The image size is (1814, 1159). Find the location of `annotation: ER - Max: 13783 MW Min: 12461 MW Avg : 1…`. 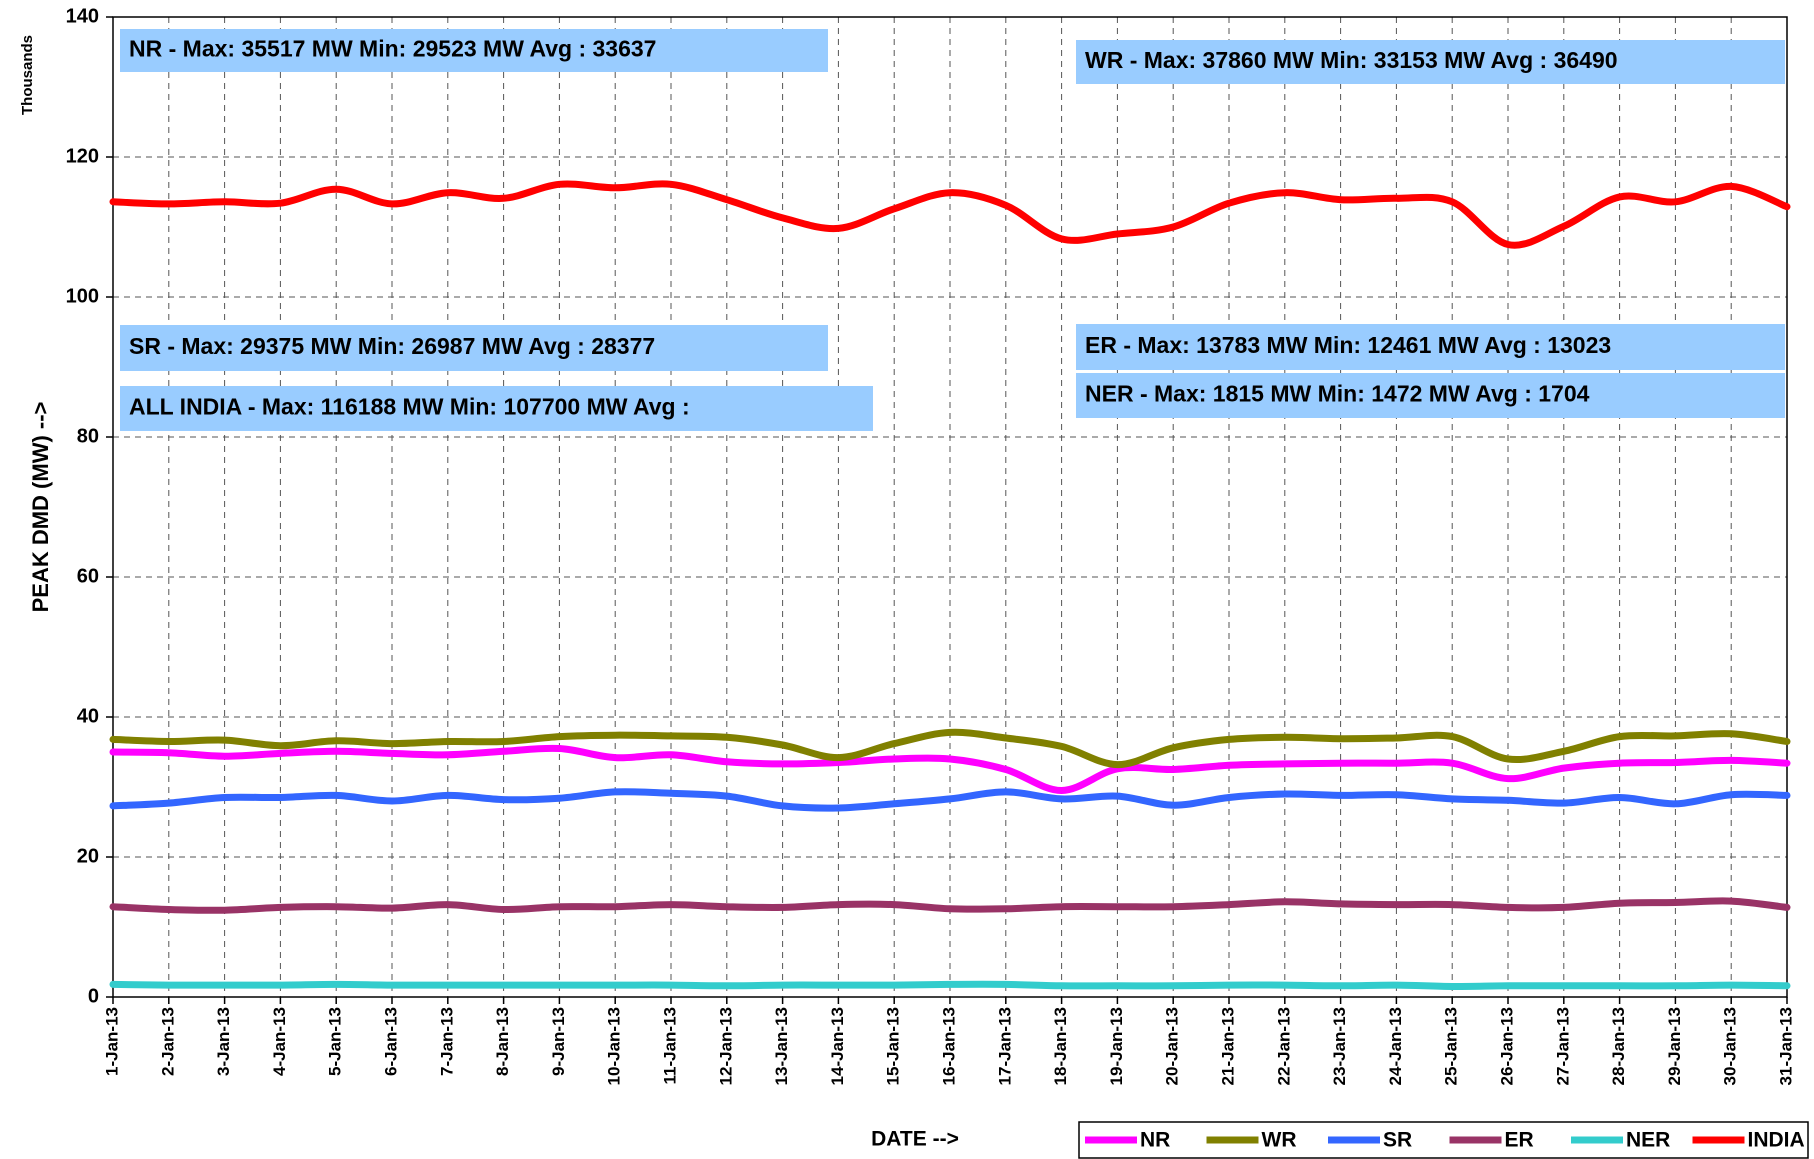

annotation: ER - Max: 13783 MW Min: 12461 MW Avg : 1… is located at coordinates (1348, 345).